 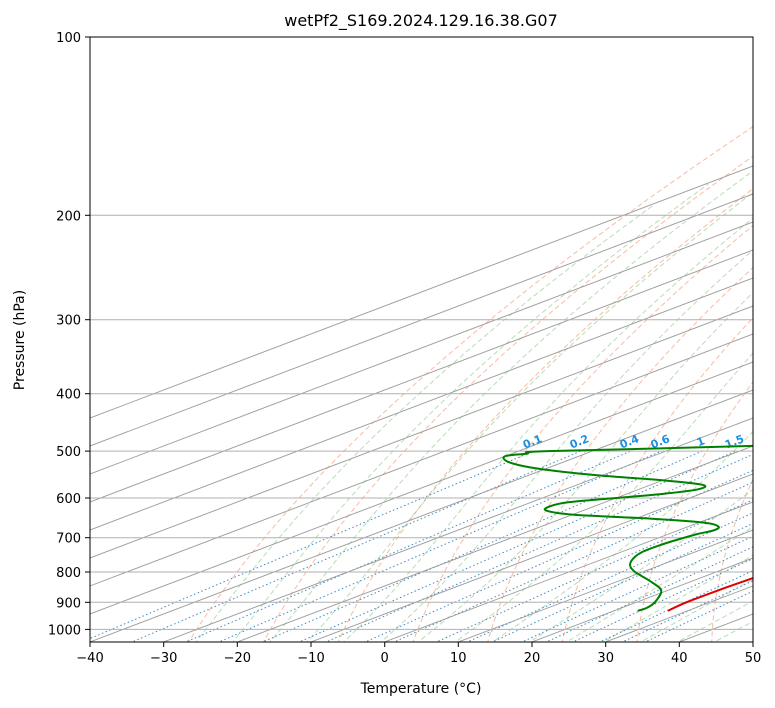 What do you see at coordinates (68, 499) in the screenshot?
I see `y-tick-label: 600` at bounding box center [68, 499].